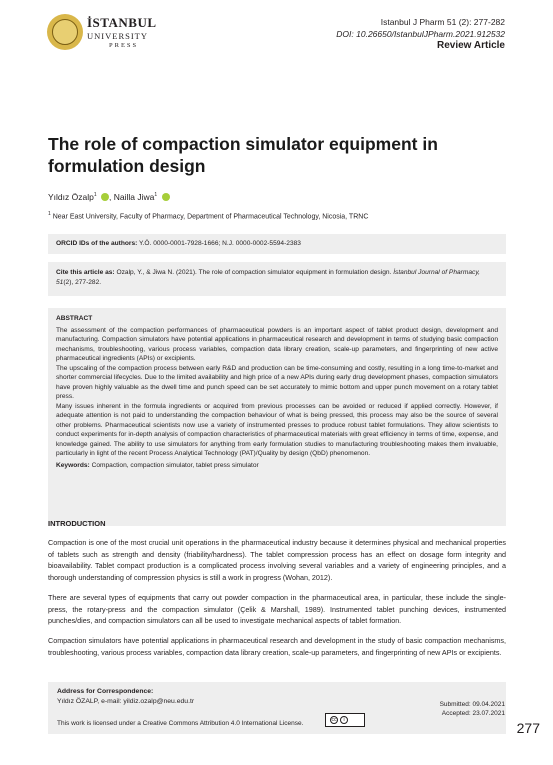 The width and height of the screenshot is (553, 765). I want to click on cc-icon: cc, so click(334, 720).